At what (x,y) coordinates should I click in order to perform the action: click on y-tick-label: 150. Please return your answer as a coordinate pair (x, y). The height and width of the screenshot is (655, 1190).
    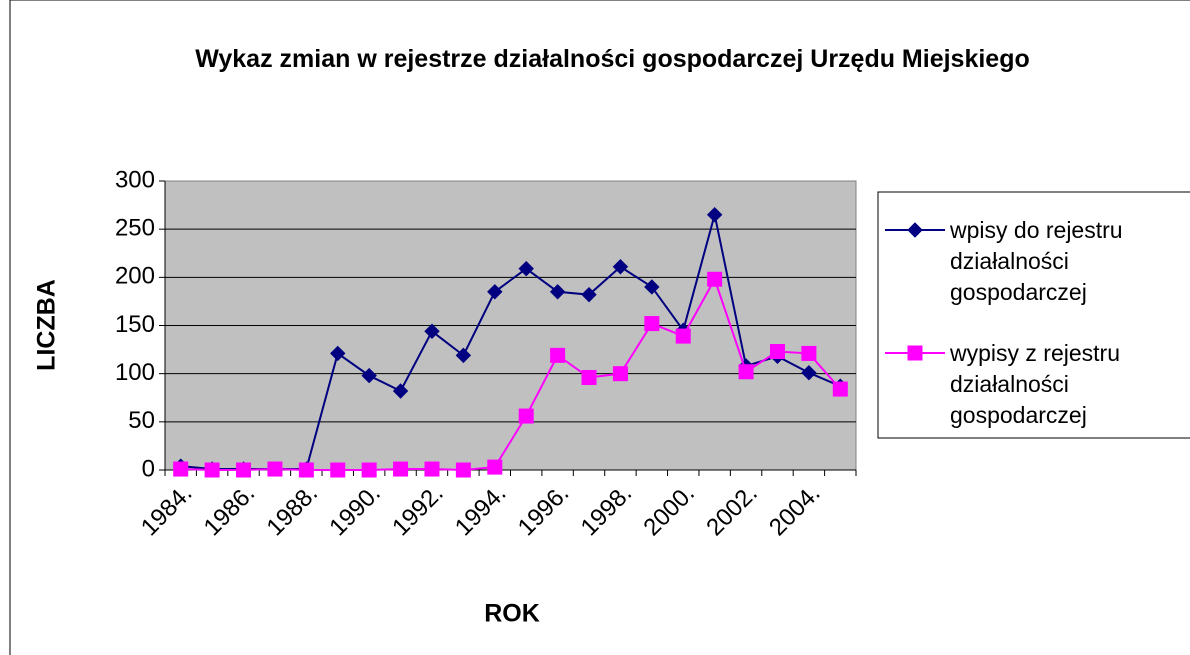
    Looking at the image, I should click on (135, 324).